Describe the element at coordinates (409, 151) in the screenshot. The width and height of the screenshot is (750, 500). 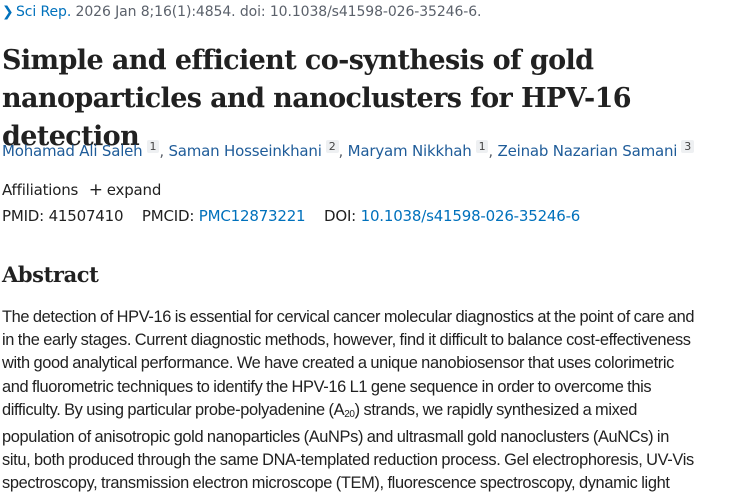
I see `author-link: Maryam Nikkhah` at that location.